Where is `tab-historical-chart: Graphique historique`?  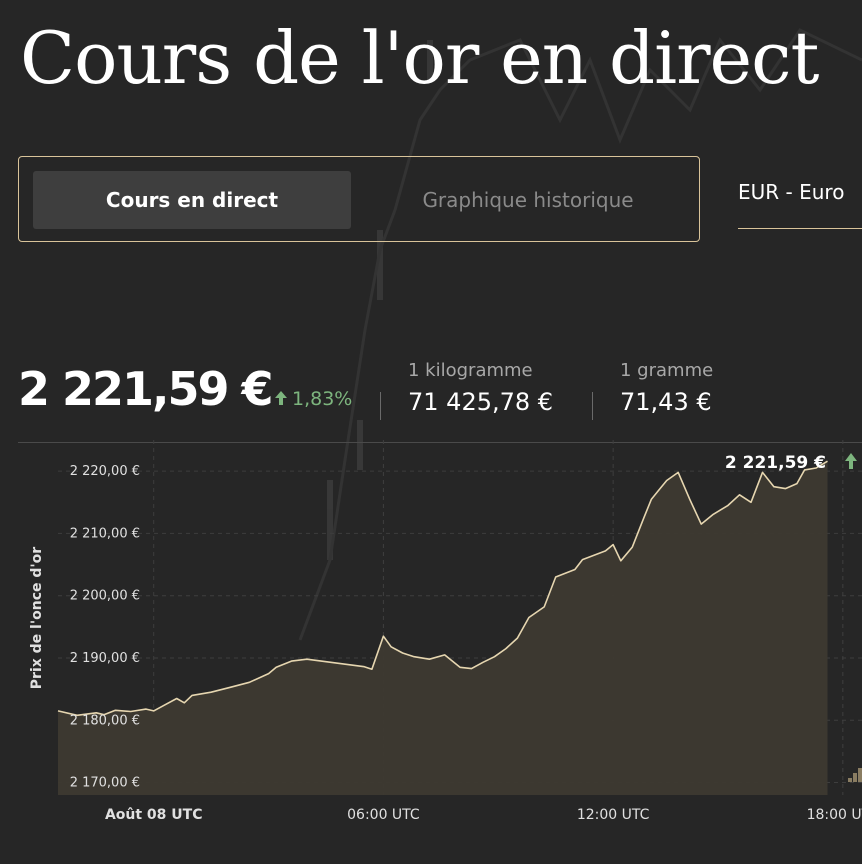
tab-historical-chart: Graphique historique is located at coordinates (528, 200).